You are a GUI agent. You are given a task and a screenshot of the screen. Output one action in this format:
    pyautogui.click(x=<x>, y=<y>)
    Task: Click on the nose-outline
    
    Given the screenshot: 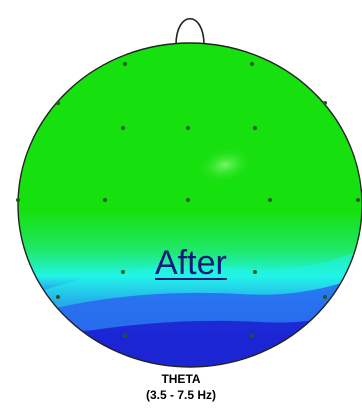 What is the action you would take?
    pyautogui.click(x=190, y=31)
    